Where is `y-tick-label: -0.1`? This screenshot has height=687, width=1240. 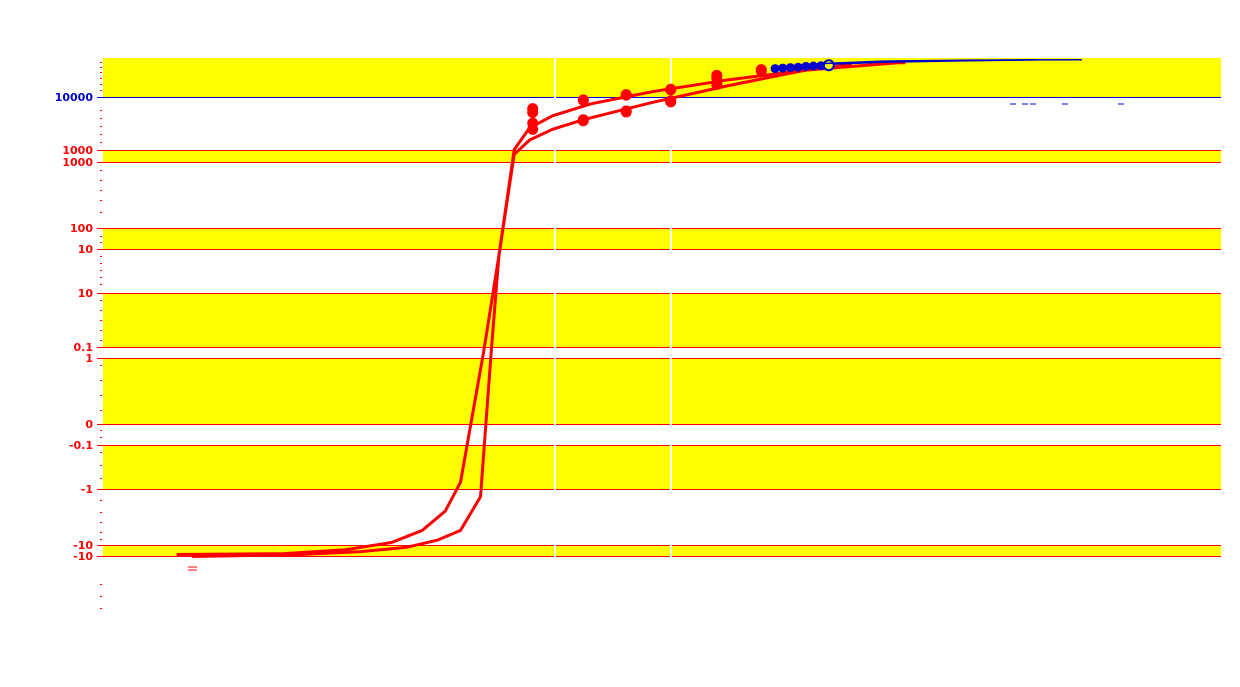 y-tick-label: -0.1 is located at coordinates (81, 445).